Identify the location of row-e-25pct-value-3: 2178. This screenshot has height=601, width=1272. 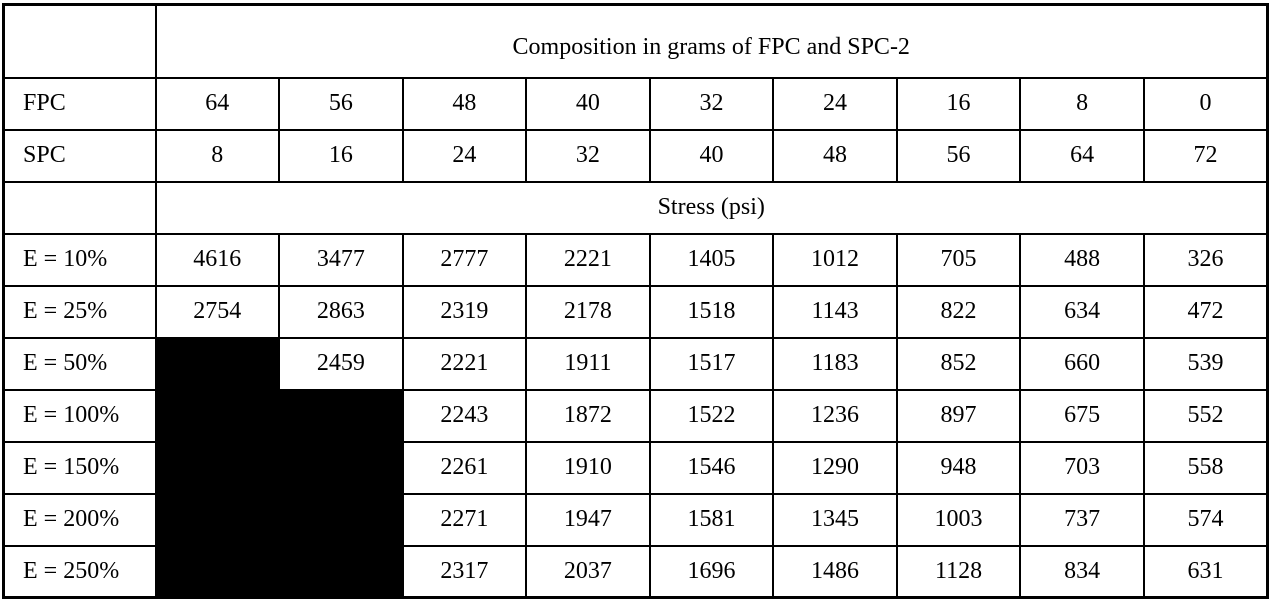
(588, 311).